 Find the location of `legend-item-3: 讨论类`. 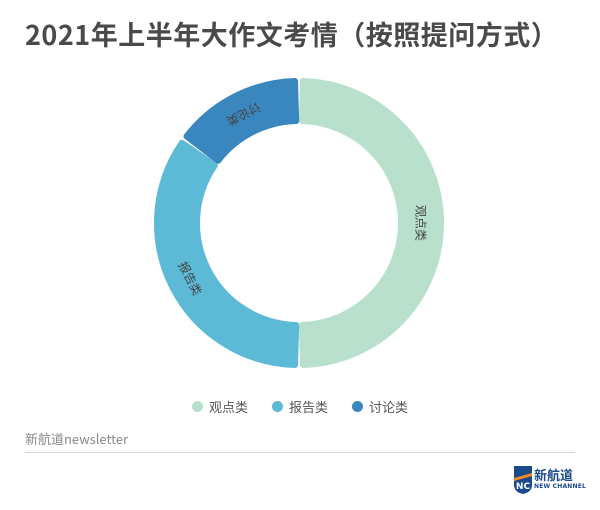

legend-item-3: 讨论类 is located at coordinates (380, 406).